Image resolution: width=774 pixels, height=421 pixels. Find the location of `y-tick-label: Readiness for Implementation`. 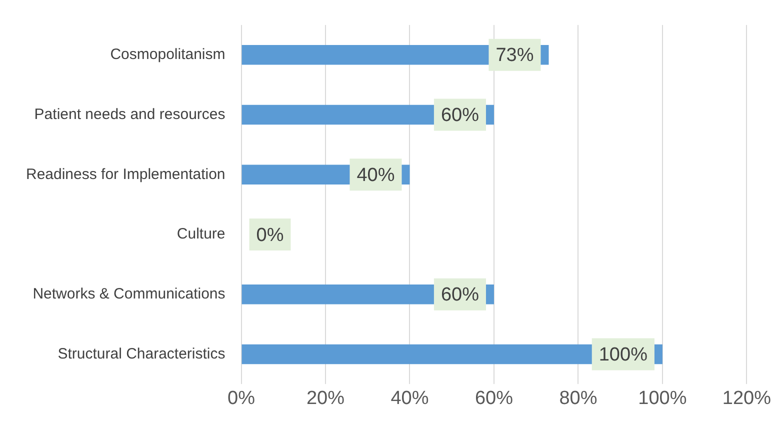

y-tick-label: Readiness for Implementation is located at coordinates (126, 174).